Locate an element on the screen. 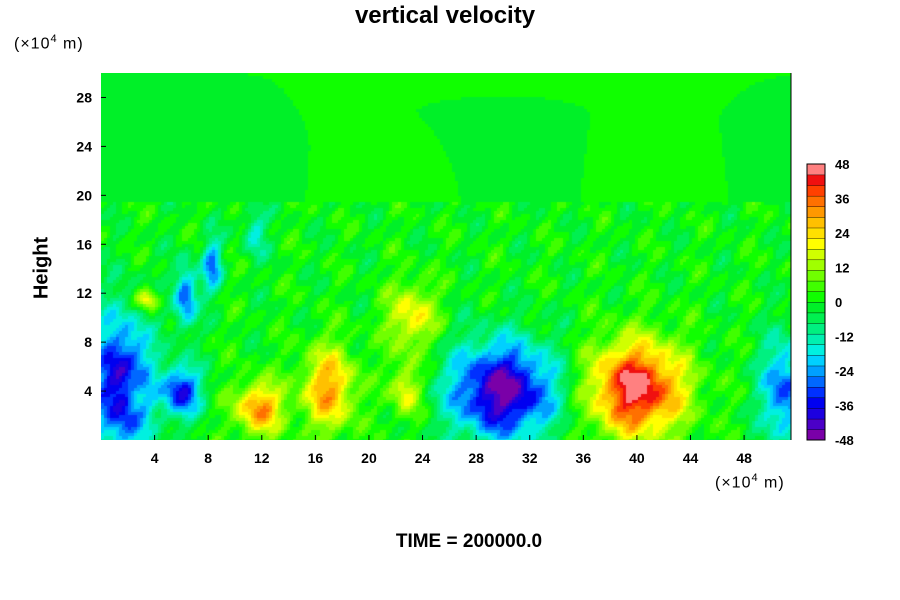 This screenshot has height=600, width=900. time-label: TIME = 200000.0 is located at coordinates (469, 541).